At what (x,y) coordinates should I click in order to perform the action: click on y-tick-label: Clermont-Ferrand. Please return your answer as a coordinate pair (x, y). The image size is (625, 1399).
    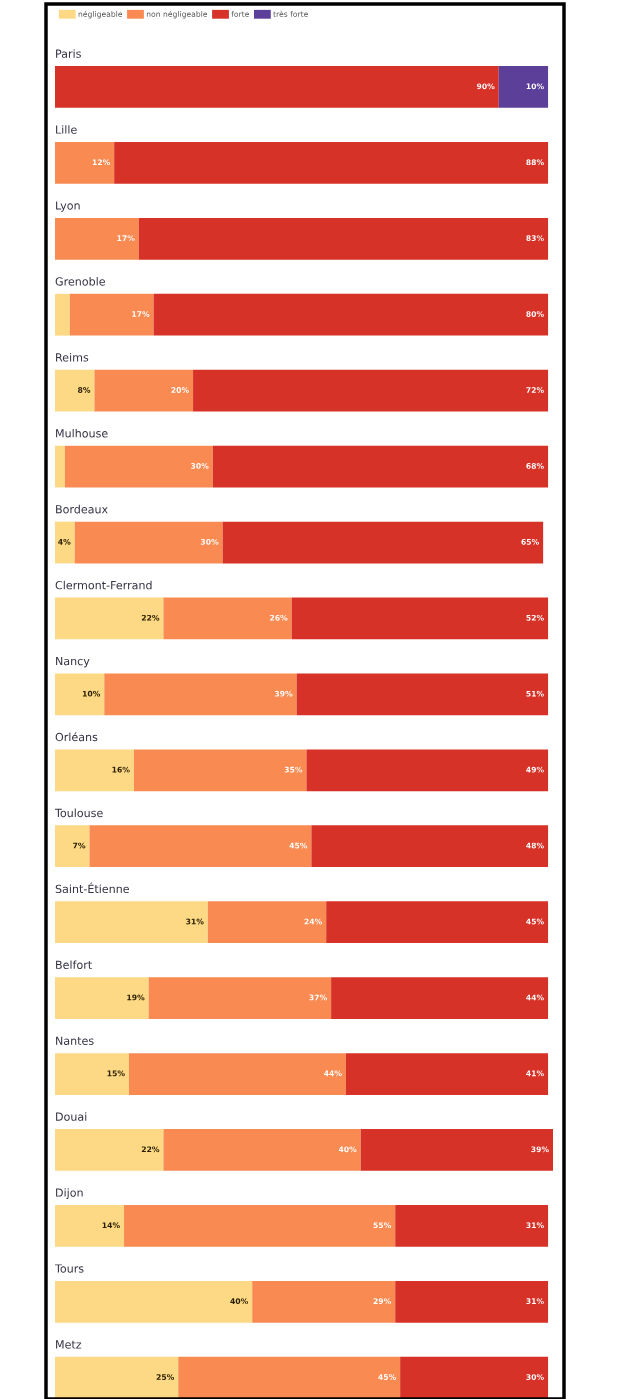
    Looking at the image, I should click on (103, 585).